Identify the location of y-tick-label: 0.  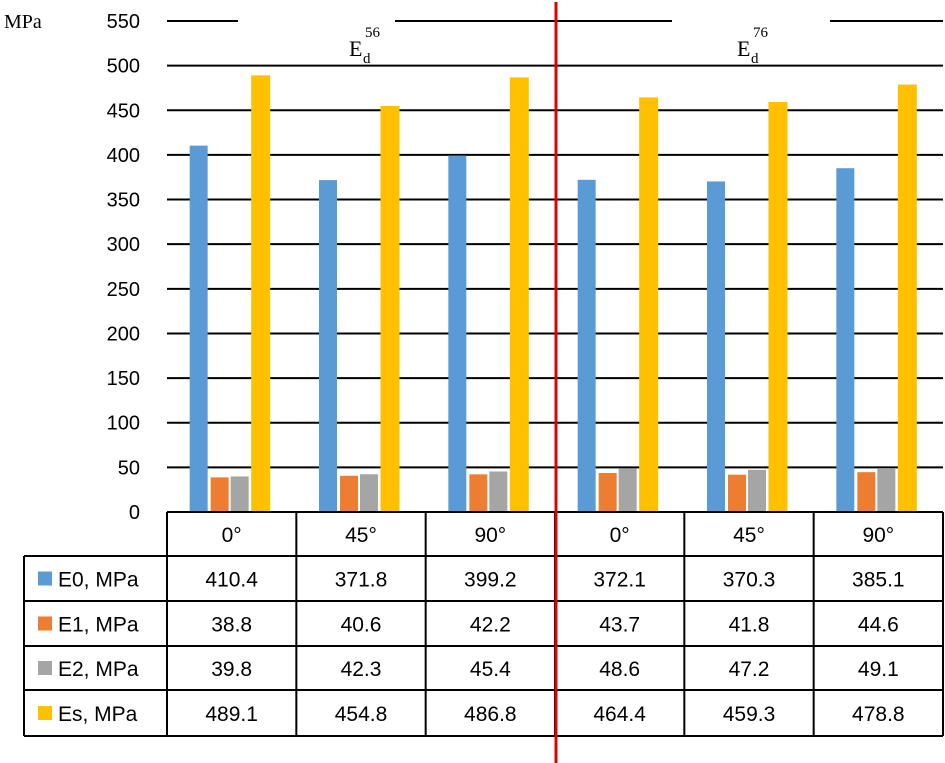
(134, 513).